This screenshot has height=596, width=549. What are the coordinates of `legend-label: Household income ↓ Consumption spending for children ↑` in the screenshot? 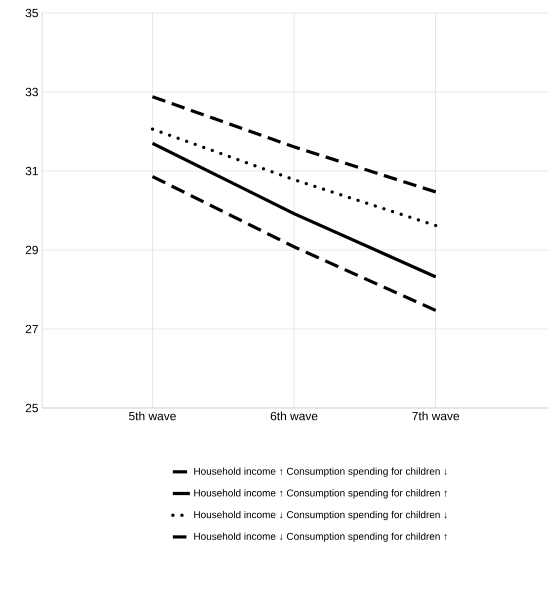 It's located at (320, 537).